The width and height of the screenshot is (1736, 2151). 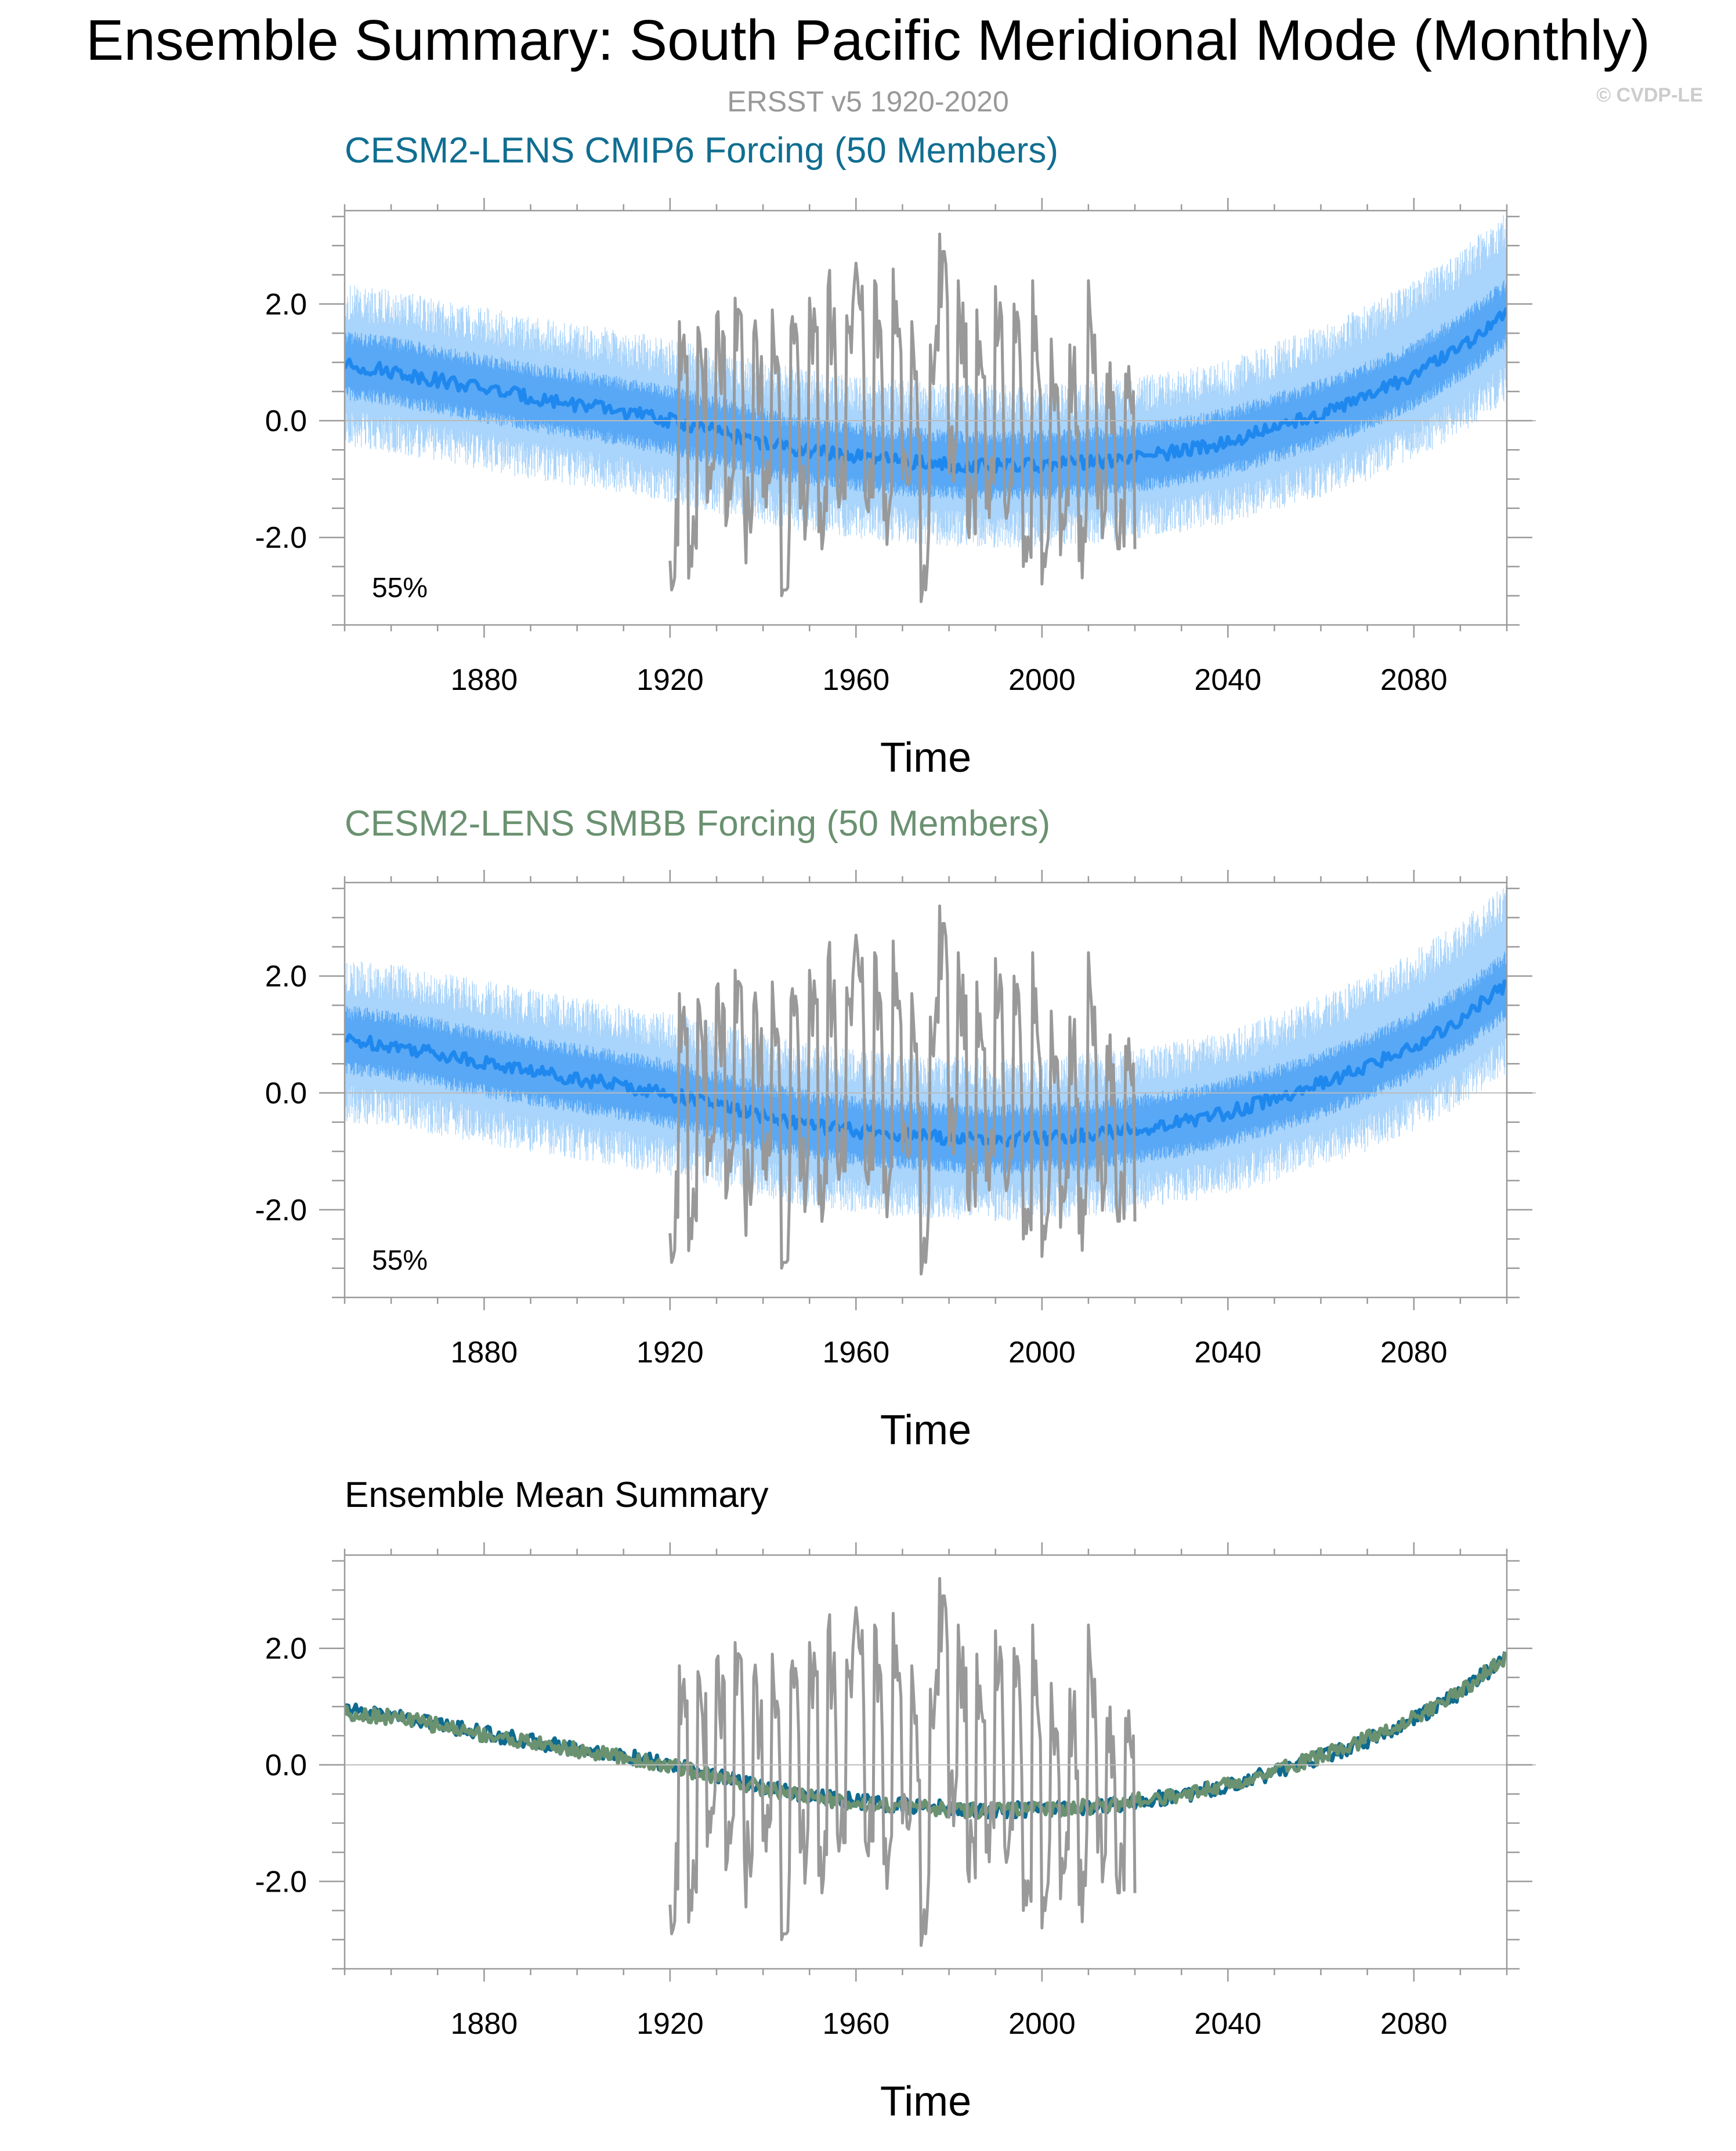 I want to click on panel-title: Ensemble Mean Summary, so click(x=557, y=1495).